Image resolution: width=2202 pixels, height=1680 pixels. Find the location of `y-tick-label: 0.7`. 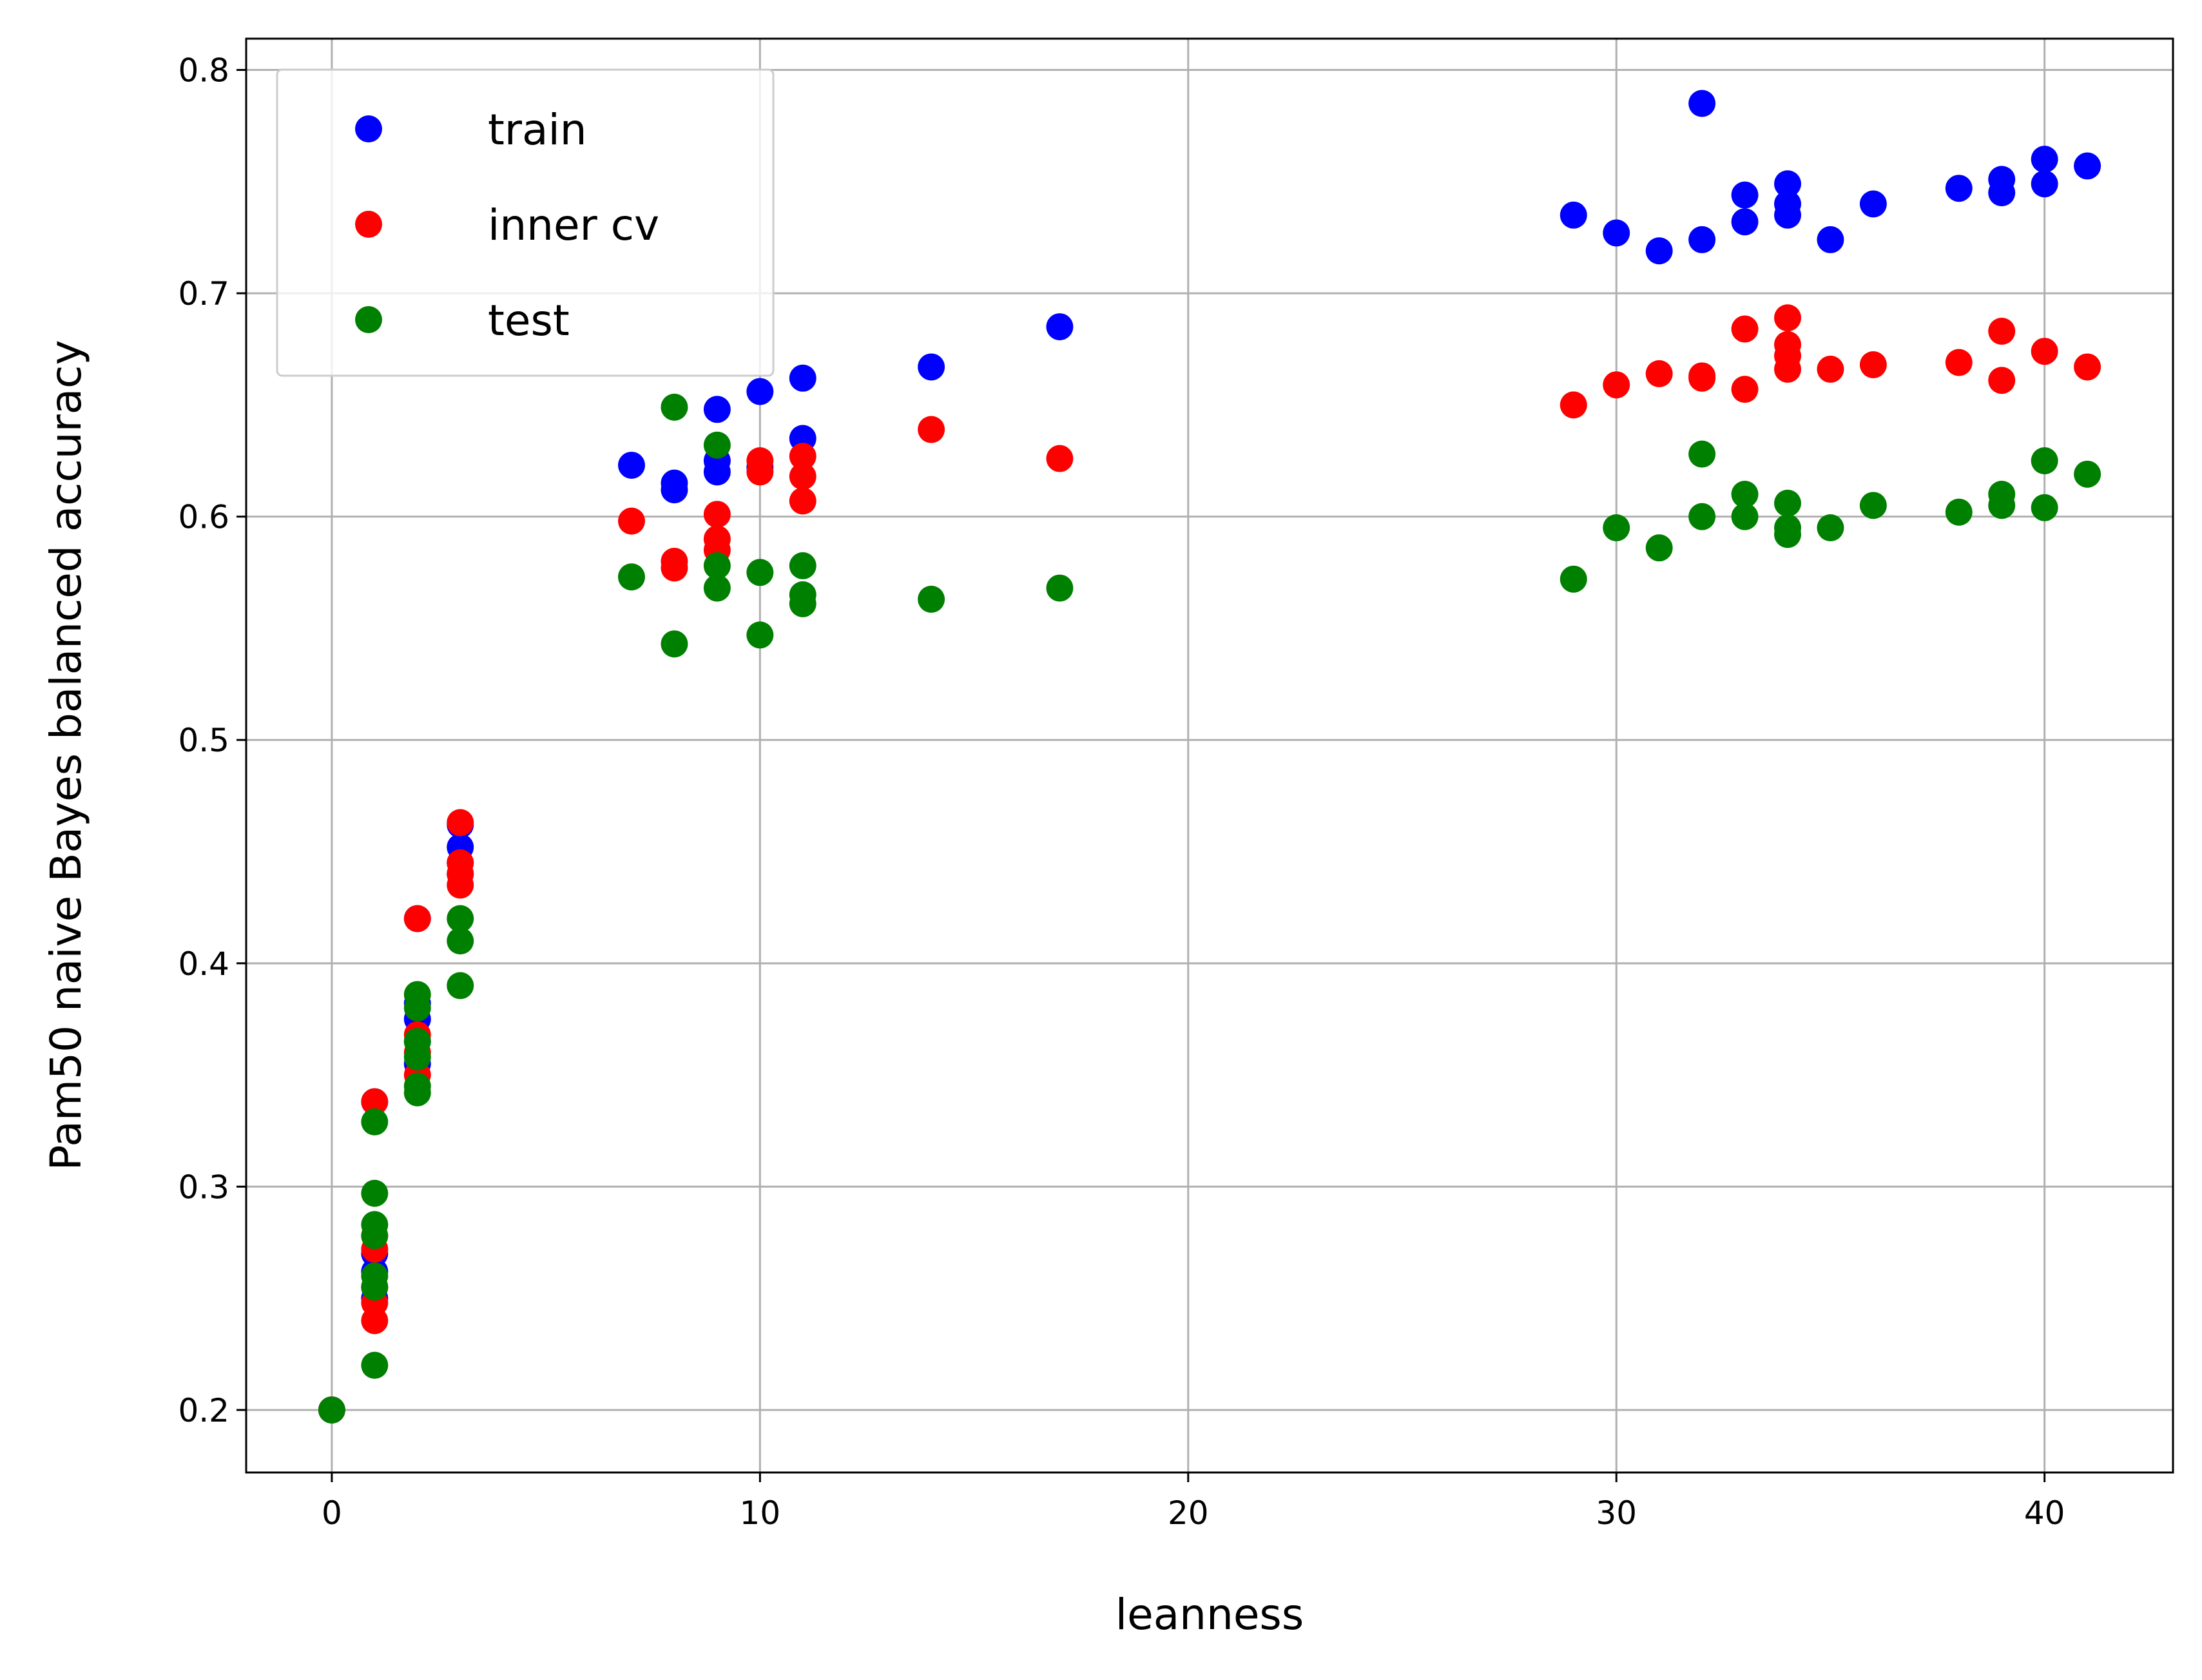

y-tick-label: 0.7 is located at coordinates (203, 294).